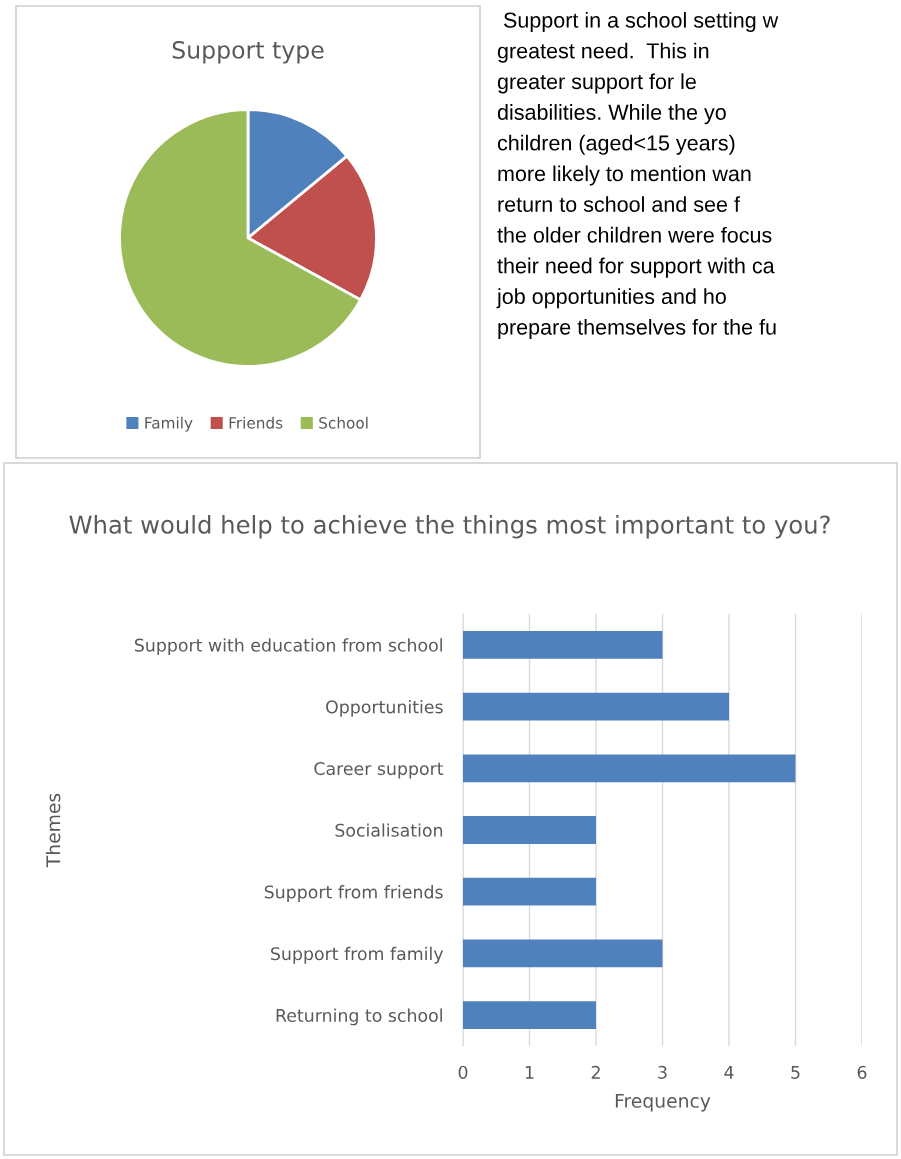 This screenshot has width=901, height=1159. What do you see at coordinates (353, 893) in the screenshot?
I see `y-tick-label: Support from friends` at bounding box center [353, 893].